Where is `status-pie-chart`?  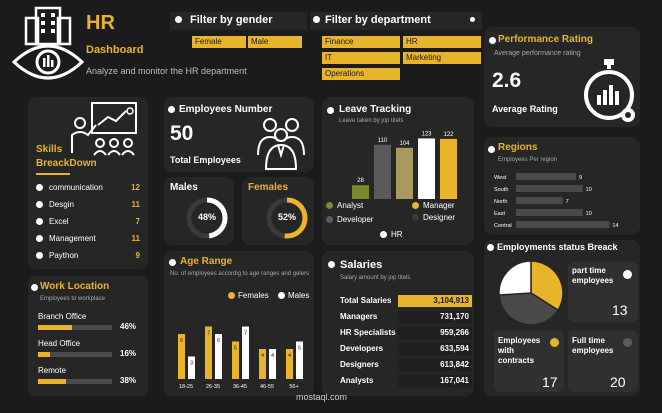
status-pie-chart is located at coordinates (531, 293).